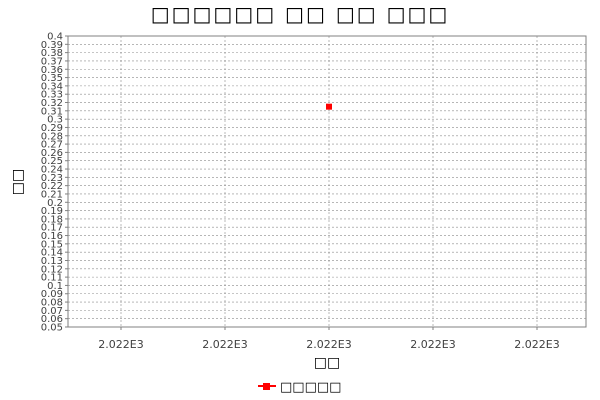 The height and width of the screenshot is (400, 600). Describe the element at coordinates (52, 219) in the screenshot. I see `y-tick-label: 0.18` at that location.